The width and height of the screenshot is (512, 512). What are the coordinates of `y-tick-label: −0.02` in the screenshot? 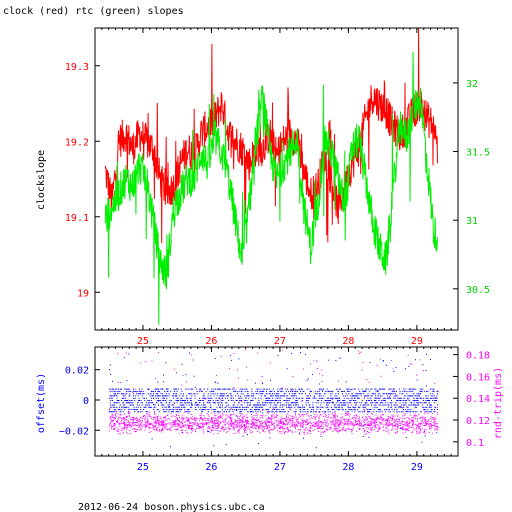 It's located at (74, 431).